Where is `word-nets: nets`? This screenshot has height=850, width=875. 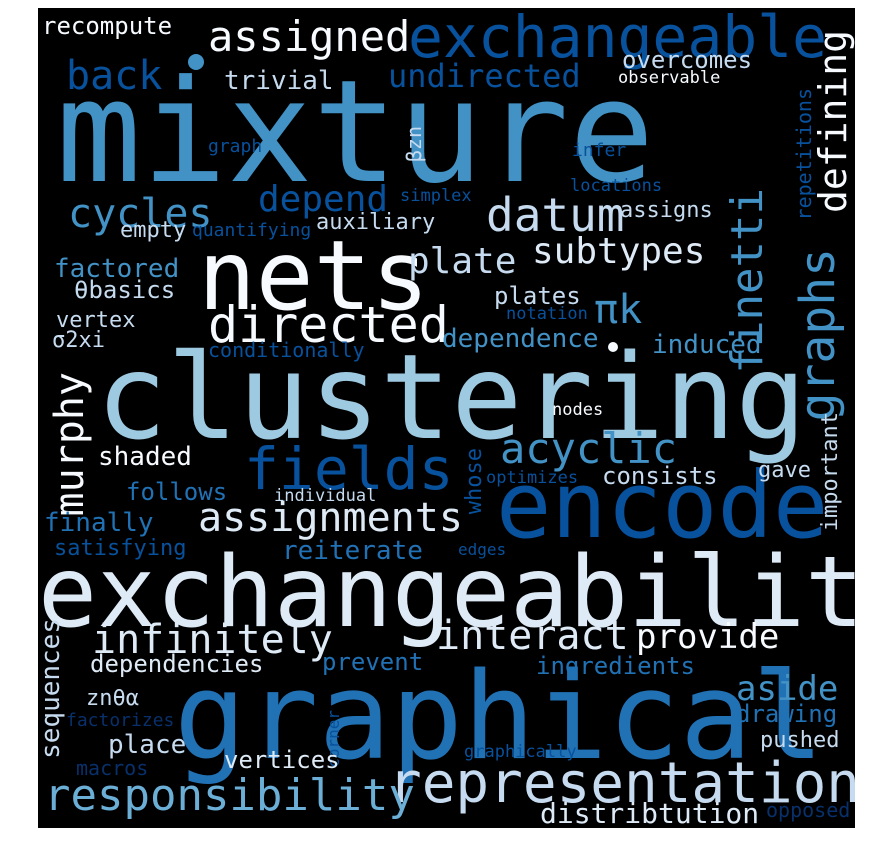
word-nets: nets is located at coordinates (314, 276).